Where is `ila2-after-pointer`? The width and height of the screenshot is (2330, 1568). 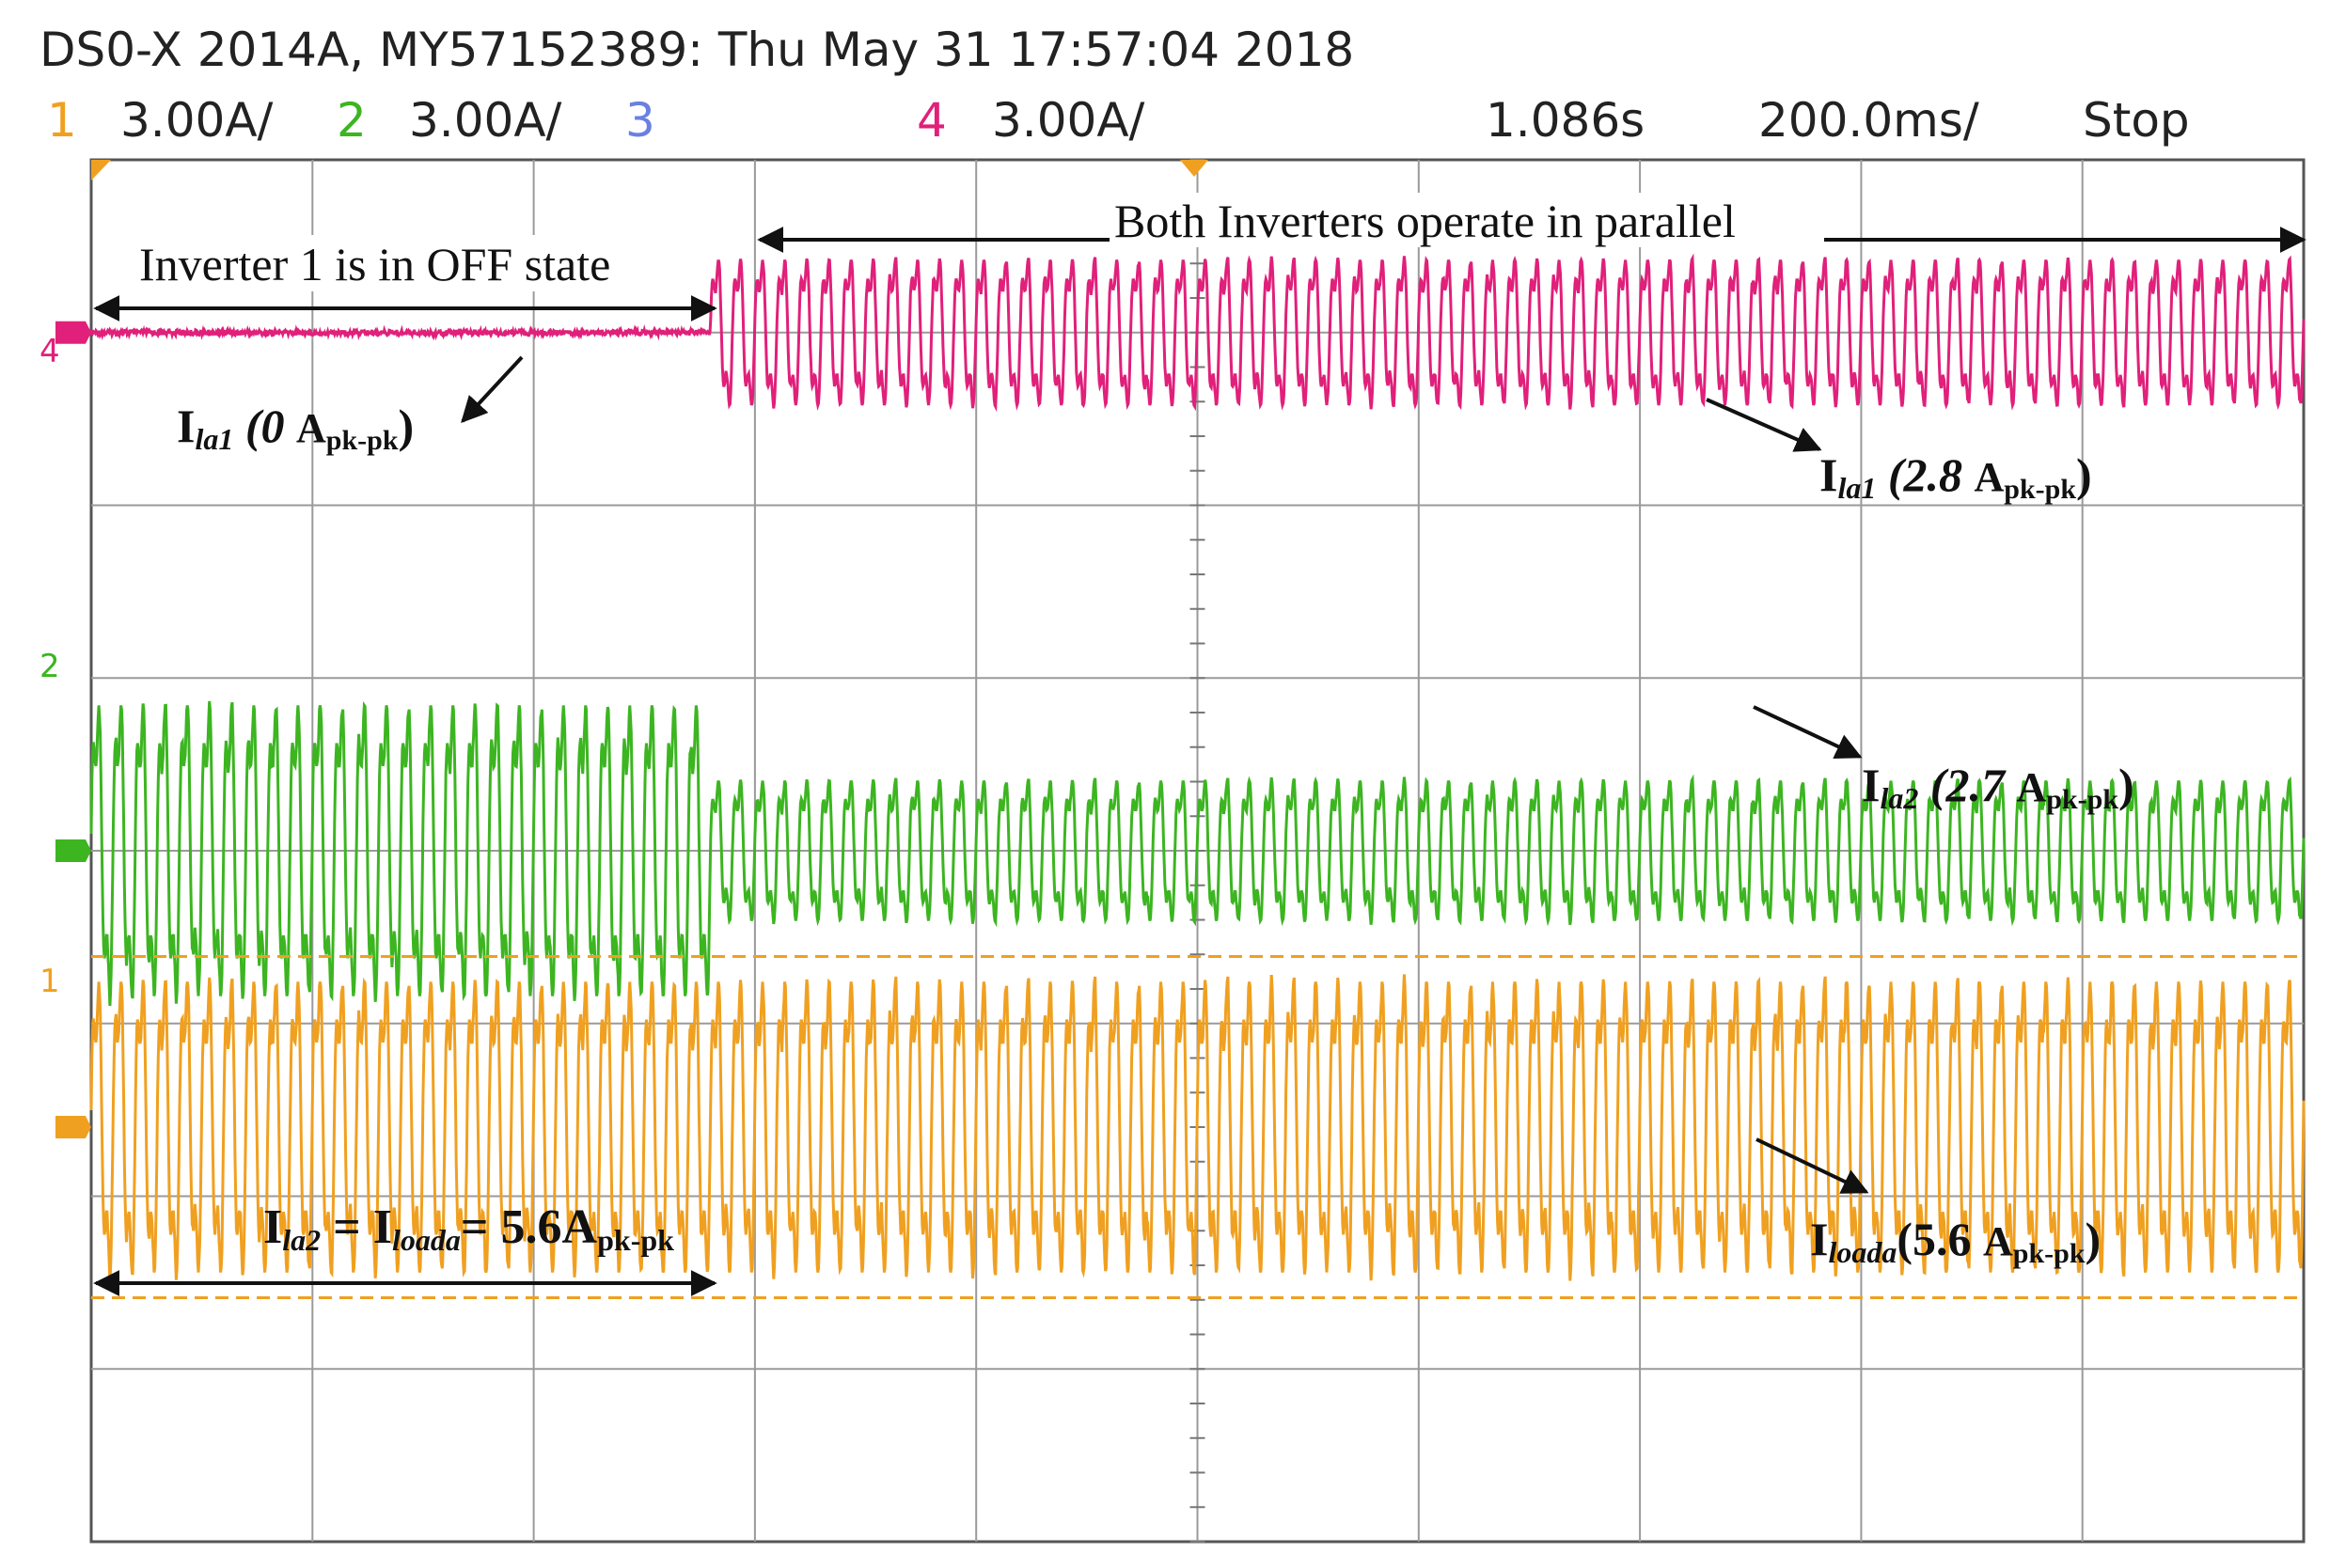
ila2-after-pointer is located at coordinates (1808, 732).